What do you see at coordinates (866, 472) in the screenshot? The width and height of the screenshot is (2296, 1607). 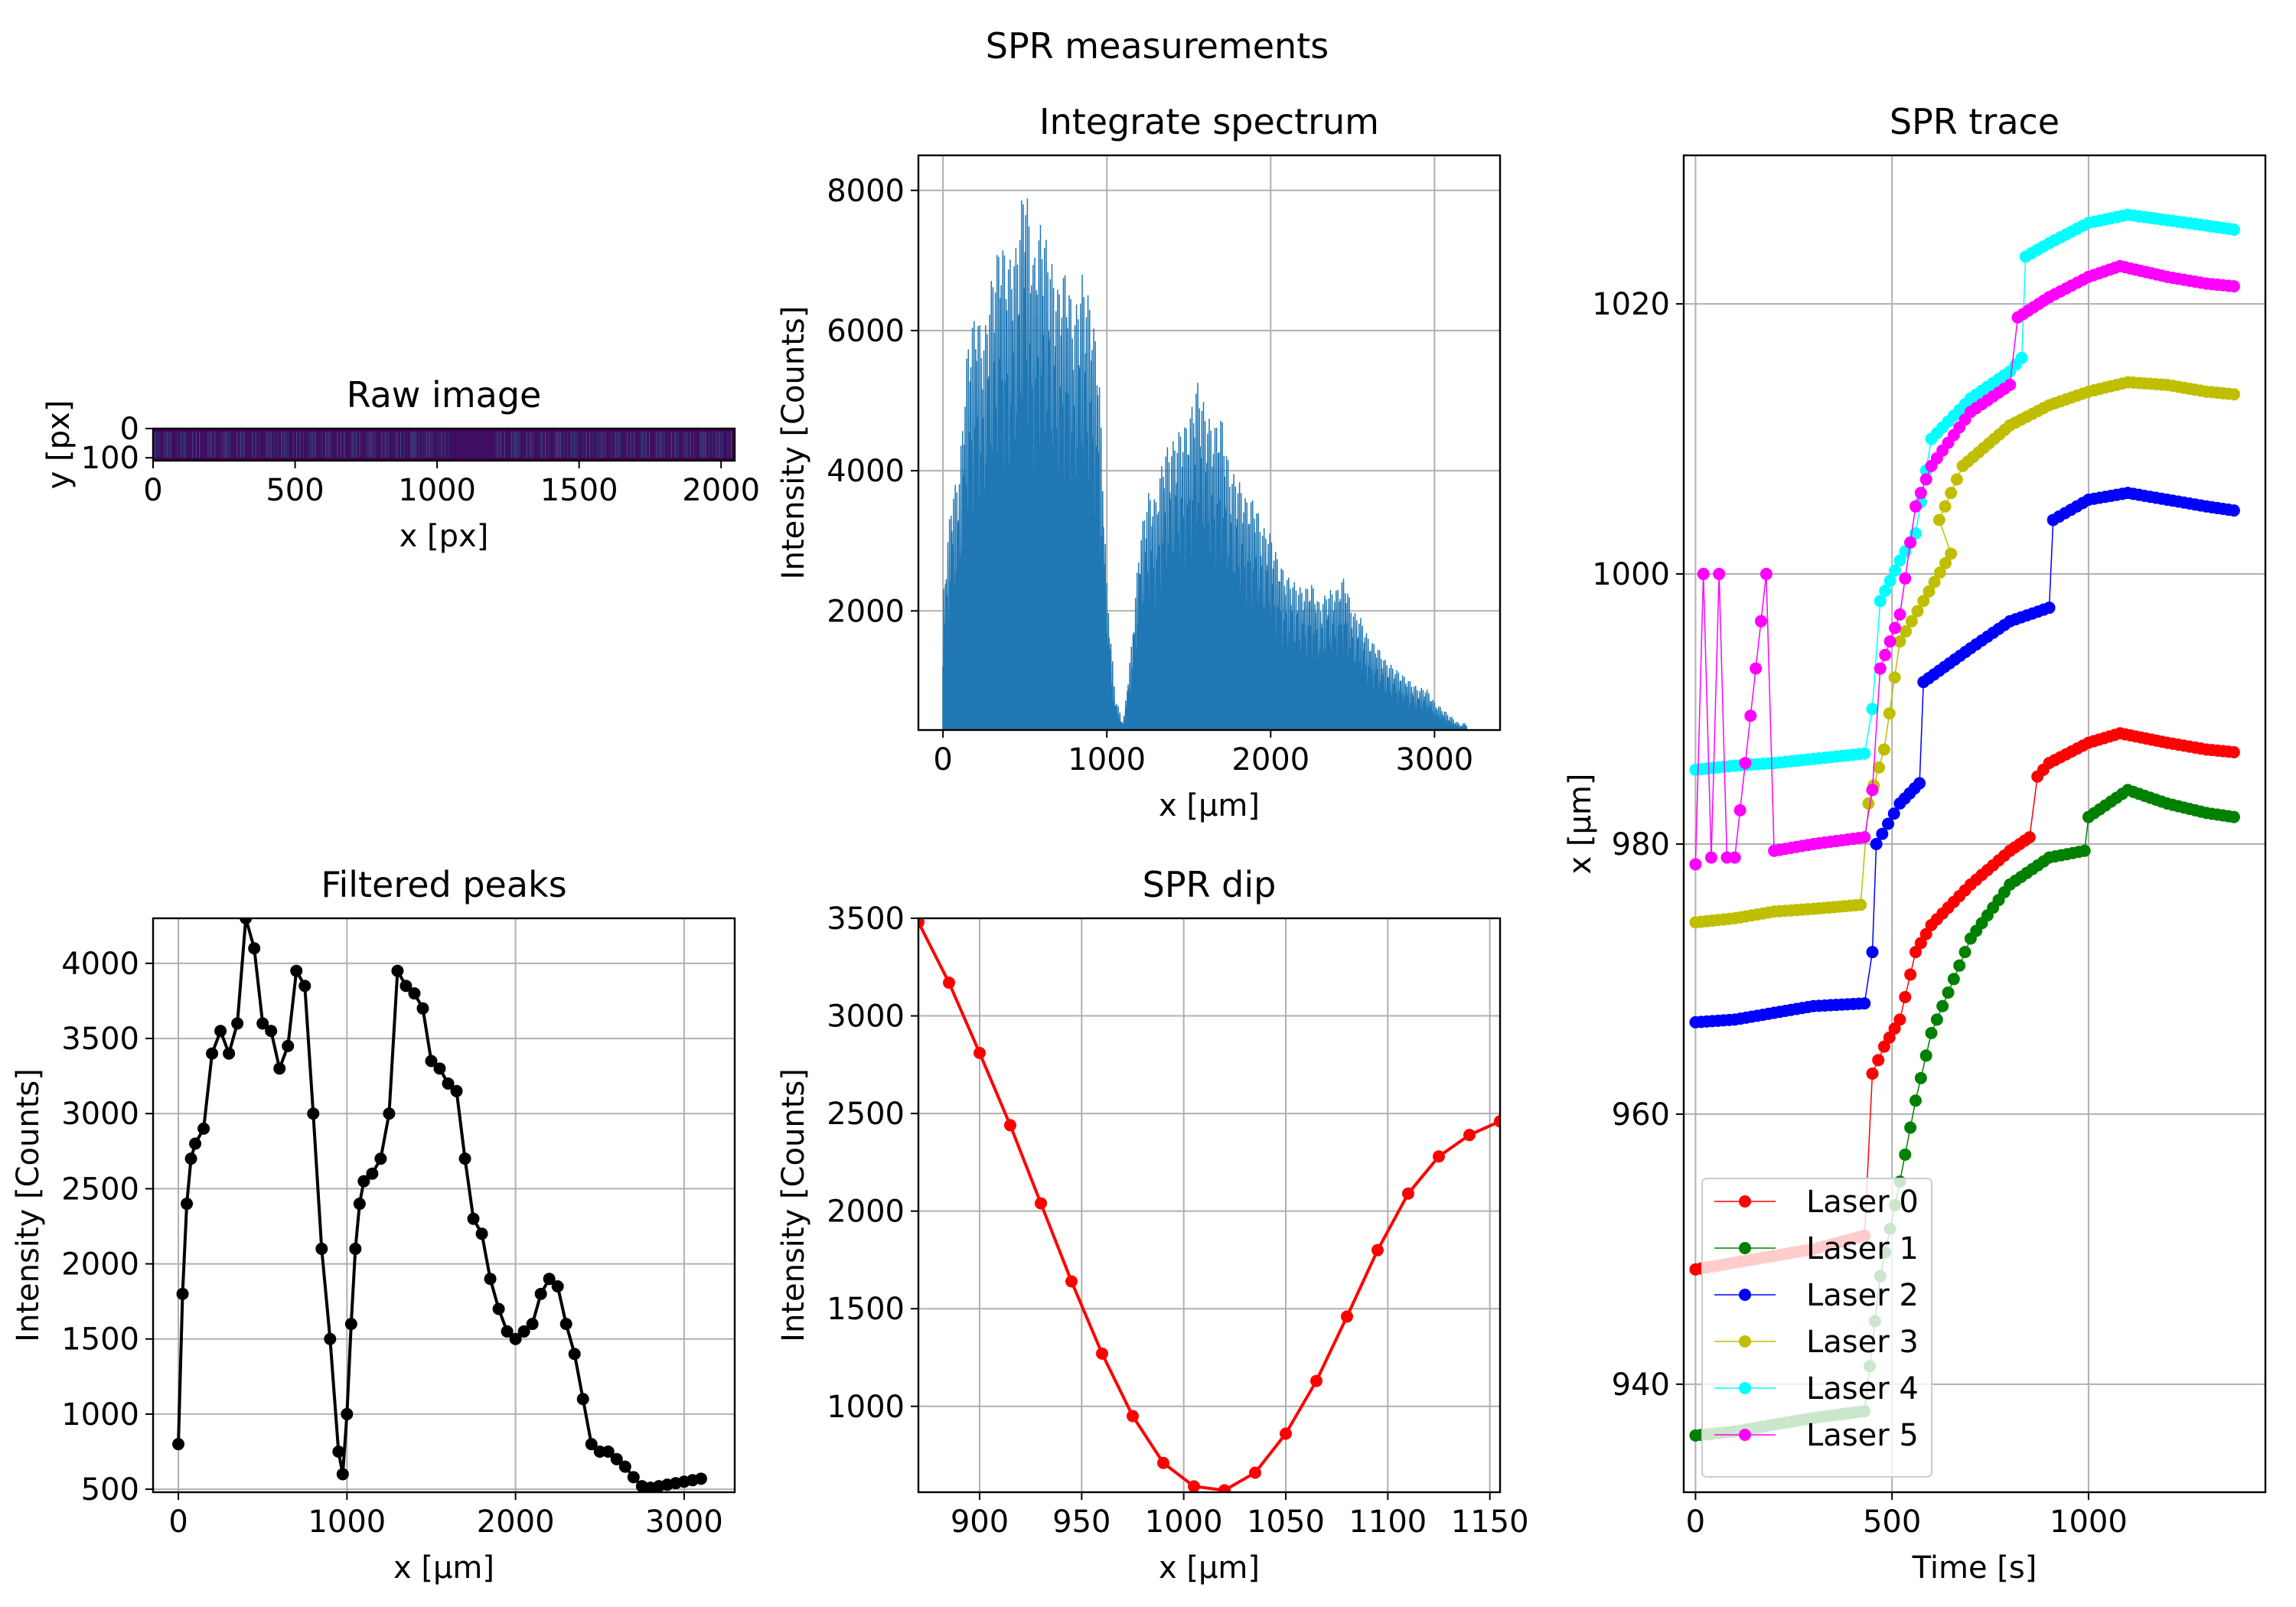 I see `y-tick-label: 4000` at bounding box center [866, 472].